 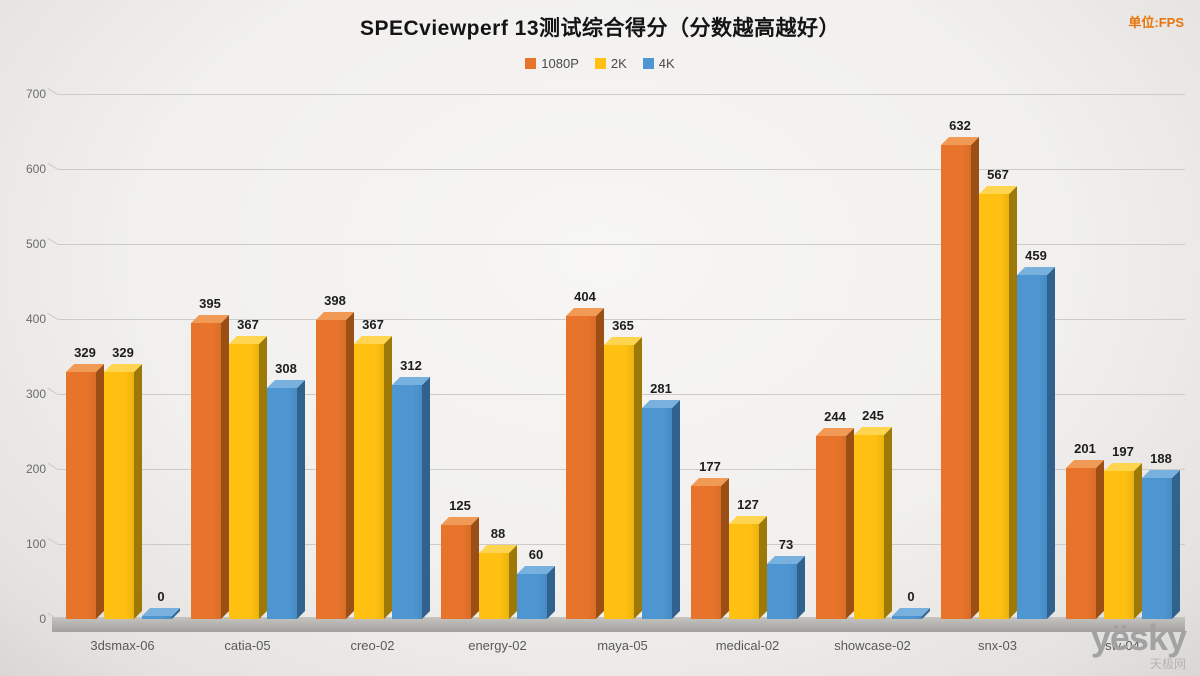 What do you see at coordinates (498, 533) in the screenshot?
I see `bar-value-label: 88` at bounding box center [498, 533].